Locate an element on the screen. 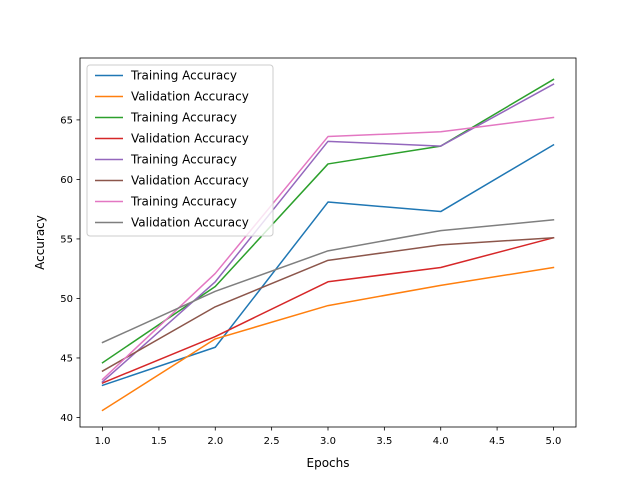 The width and height of the screenshot is (640, 484). y-tick-label: 45 is located at coordinates (66, 358).